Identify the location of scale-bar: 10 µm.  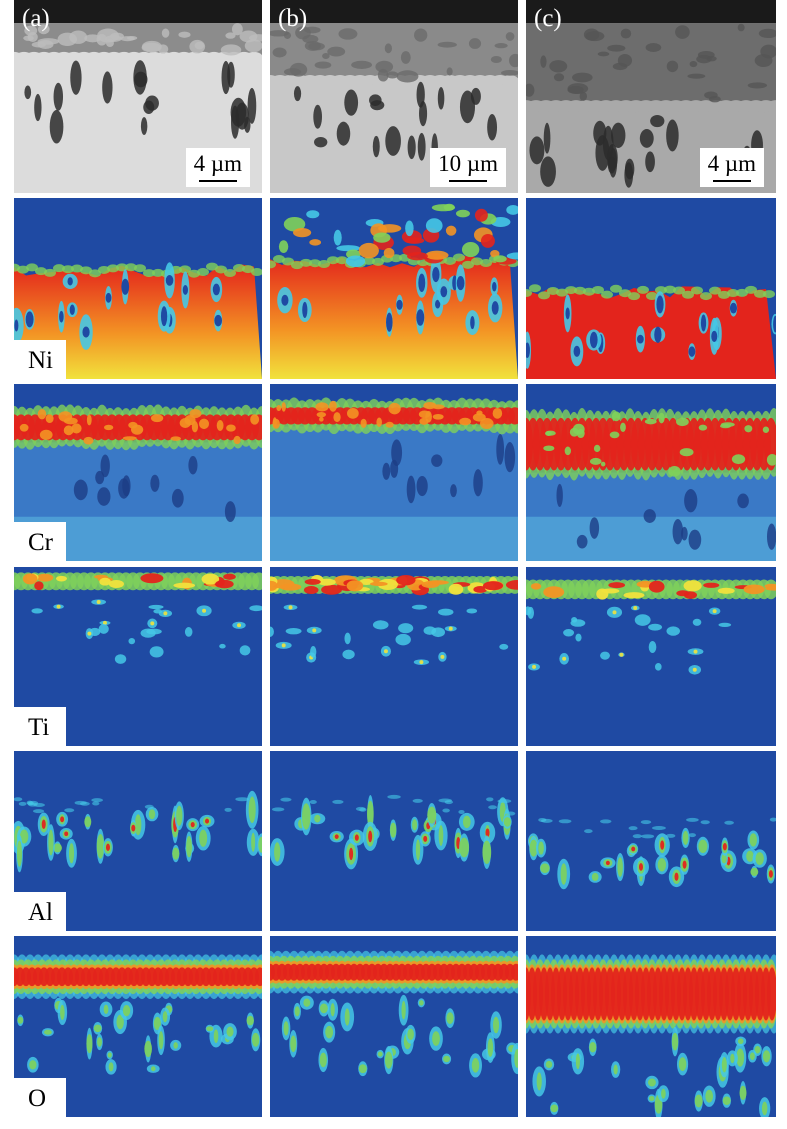
(468, 167).